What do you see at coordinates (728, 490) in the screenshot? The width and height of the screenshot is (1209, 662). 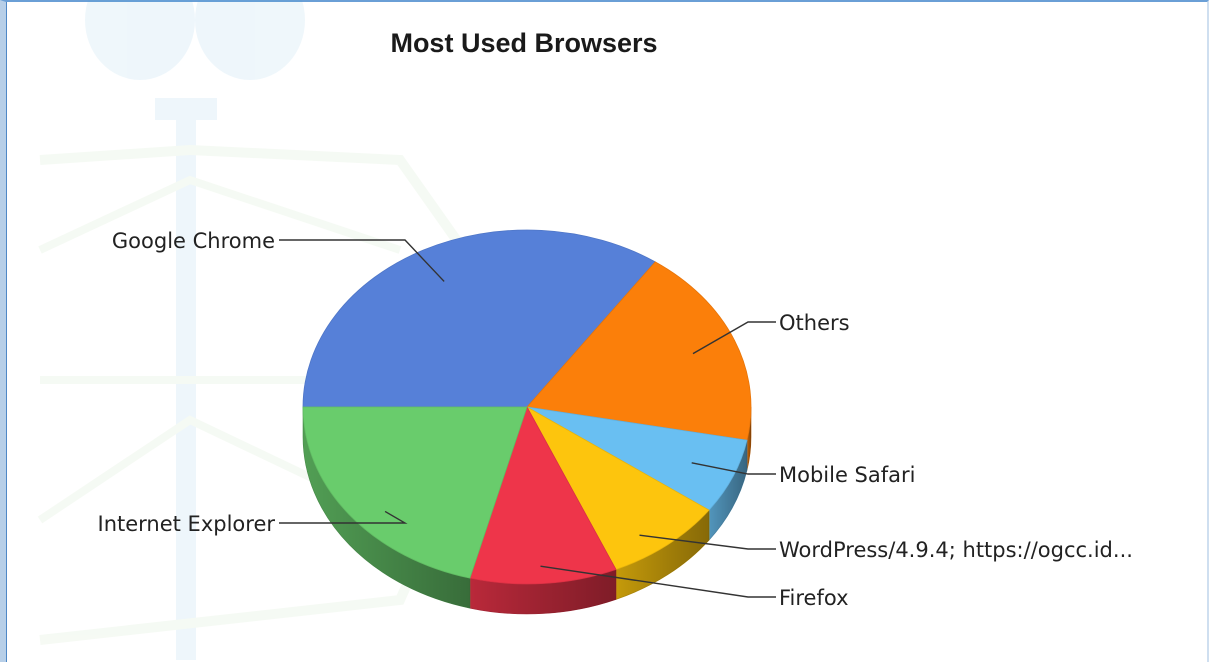 I see `pie-wall-shade-mobile-safari` at bounding box center [728, 490].